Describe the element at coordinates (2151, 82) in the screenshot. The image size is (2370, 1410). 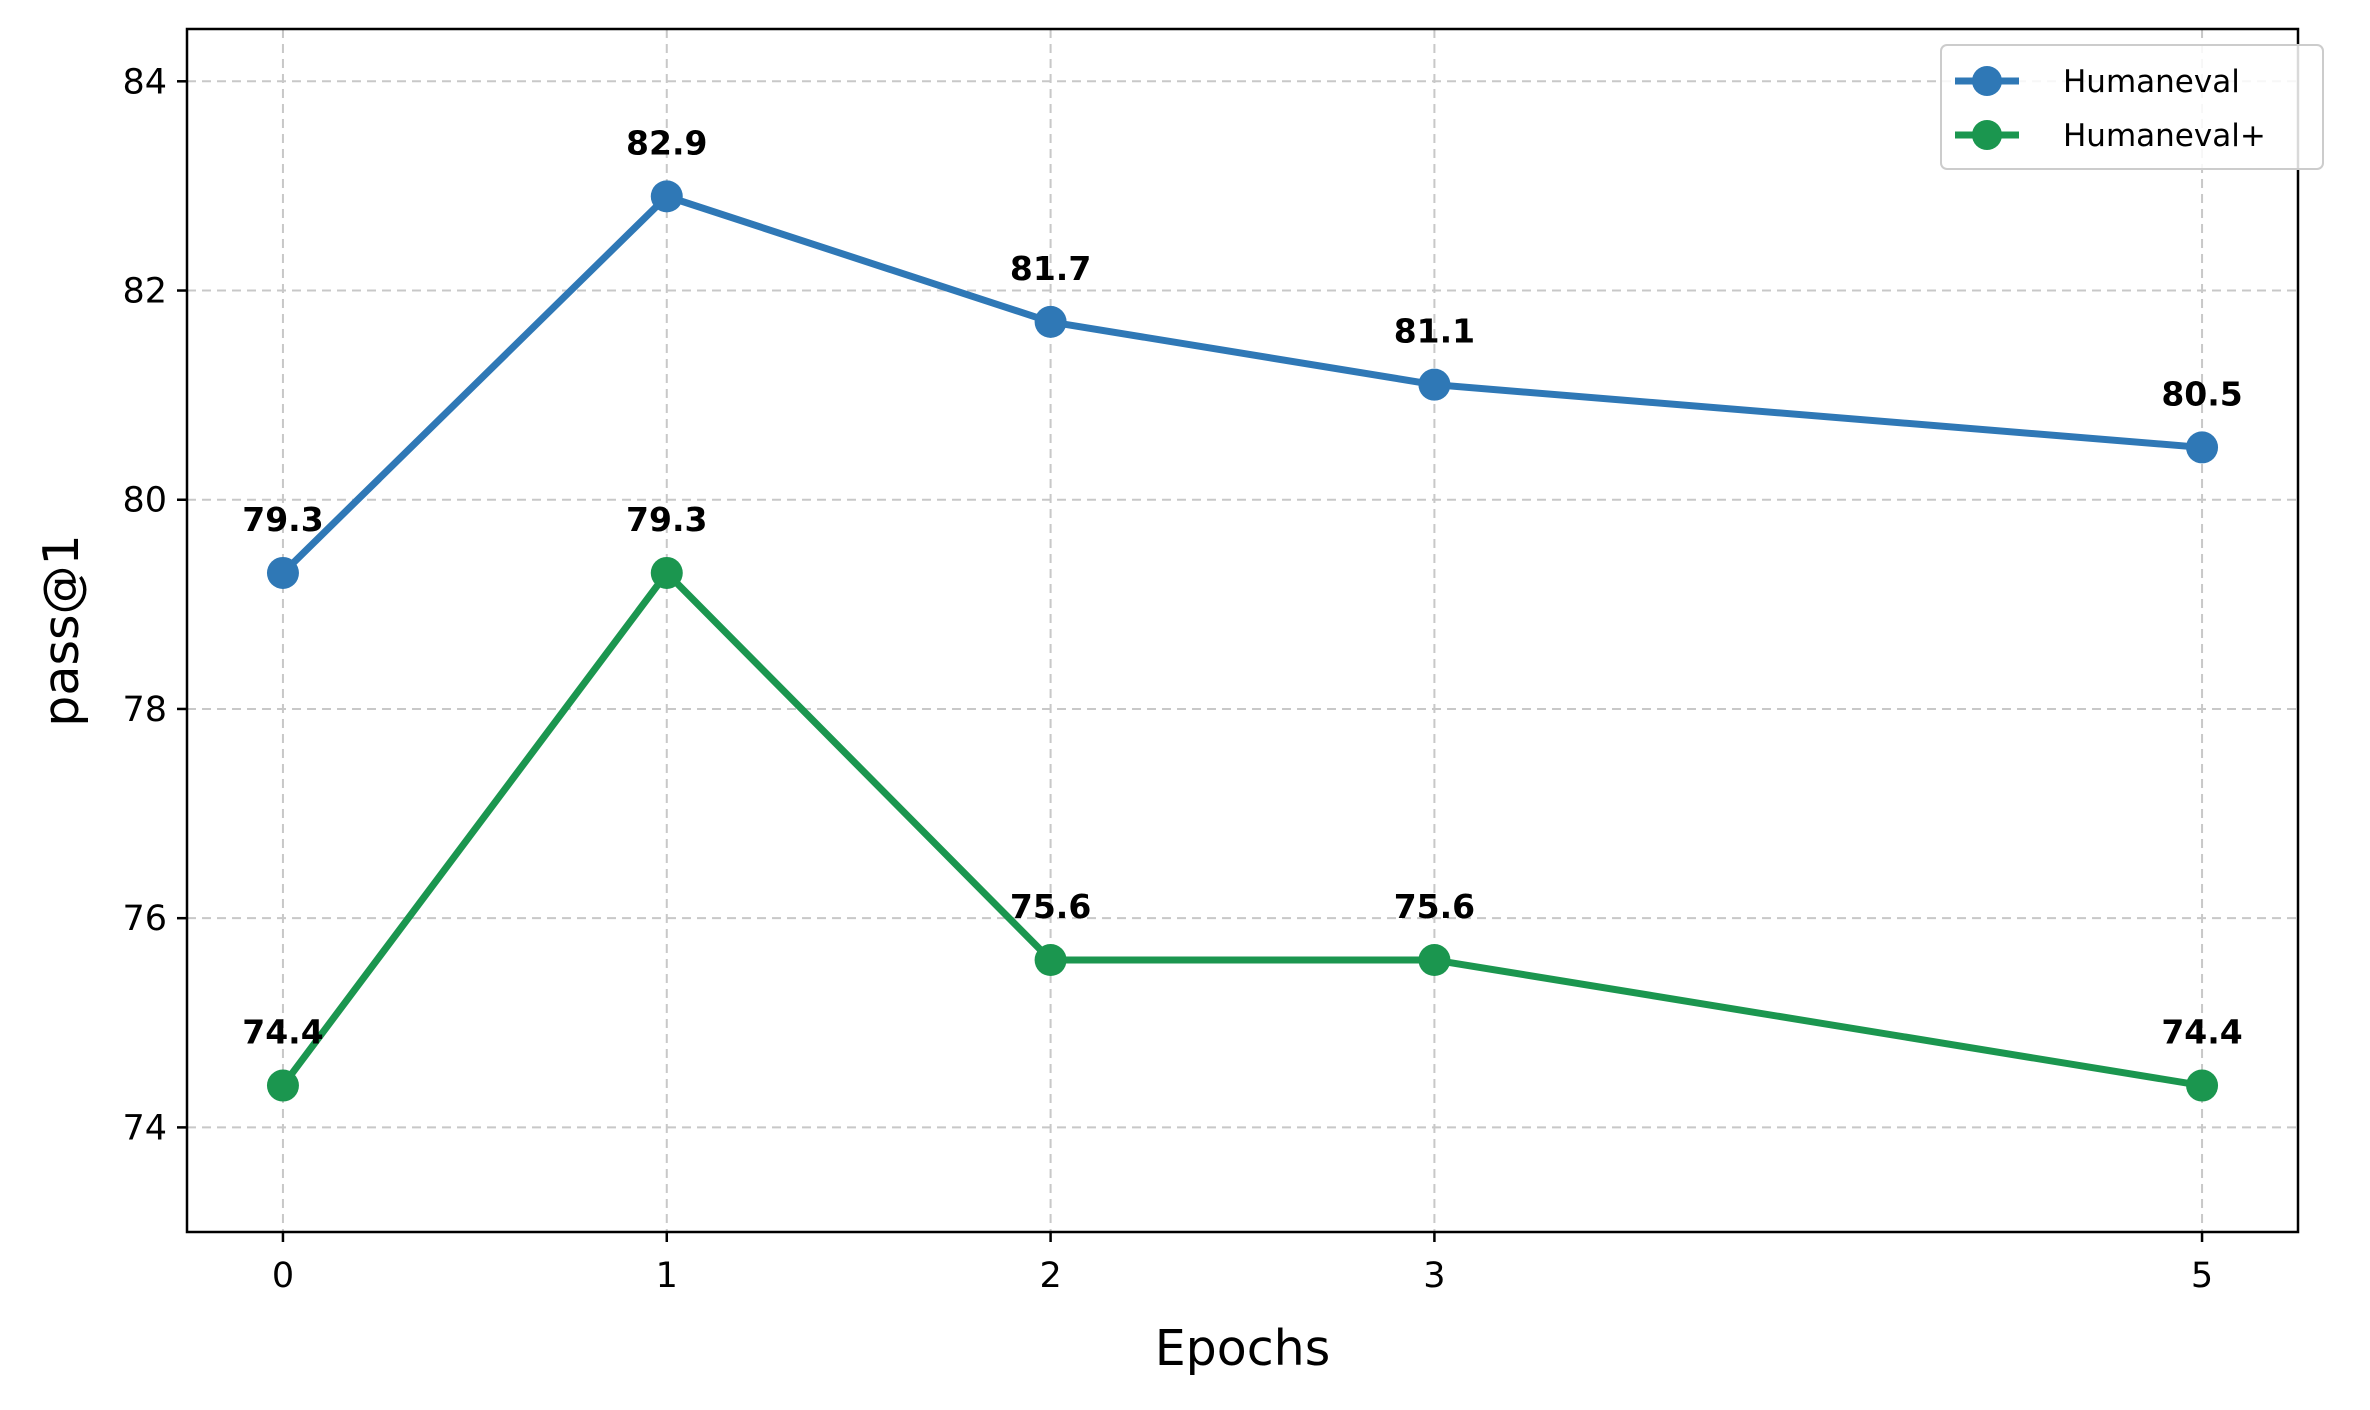
I see `legend-label: Humaneval` at that location.